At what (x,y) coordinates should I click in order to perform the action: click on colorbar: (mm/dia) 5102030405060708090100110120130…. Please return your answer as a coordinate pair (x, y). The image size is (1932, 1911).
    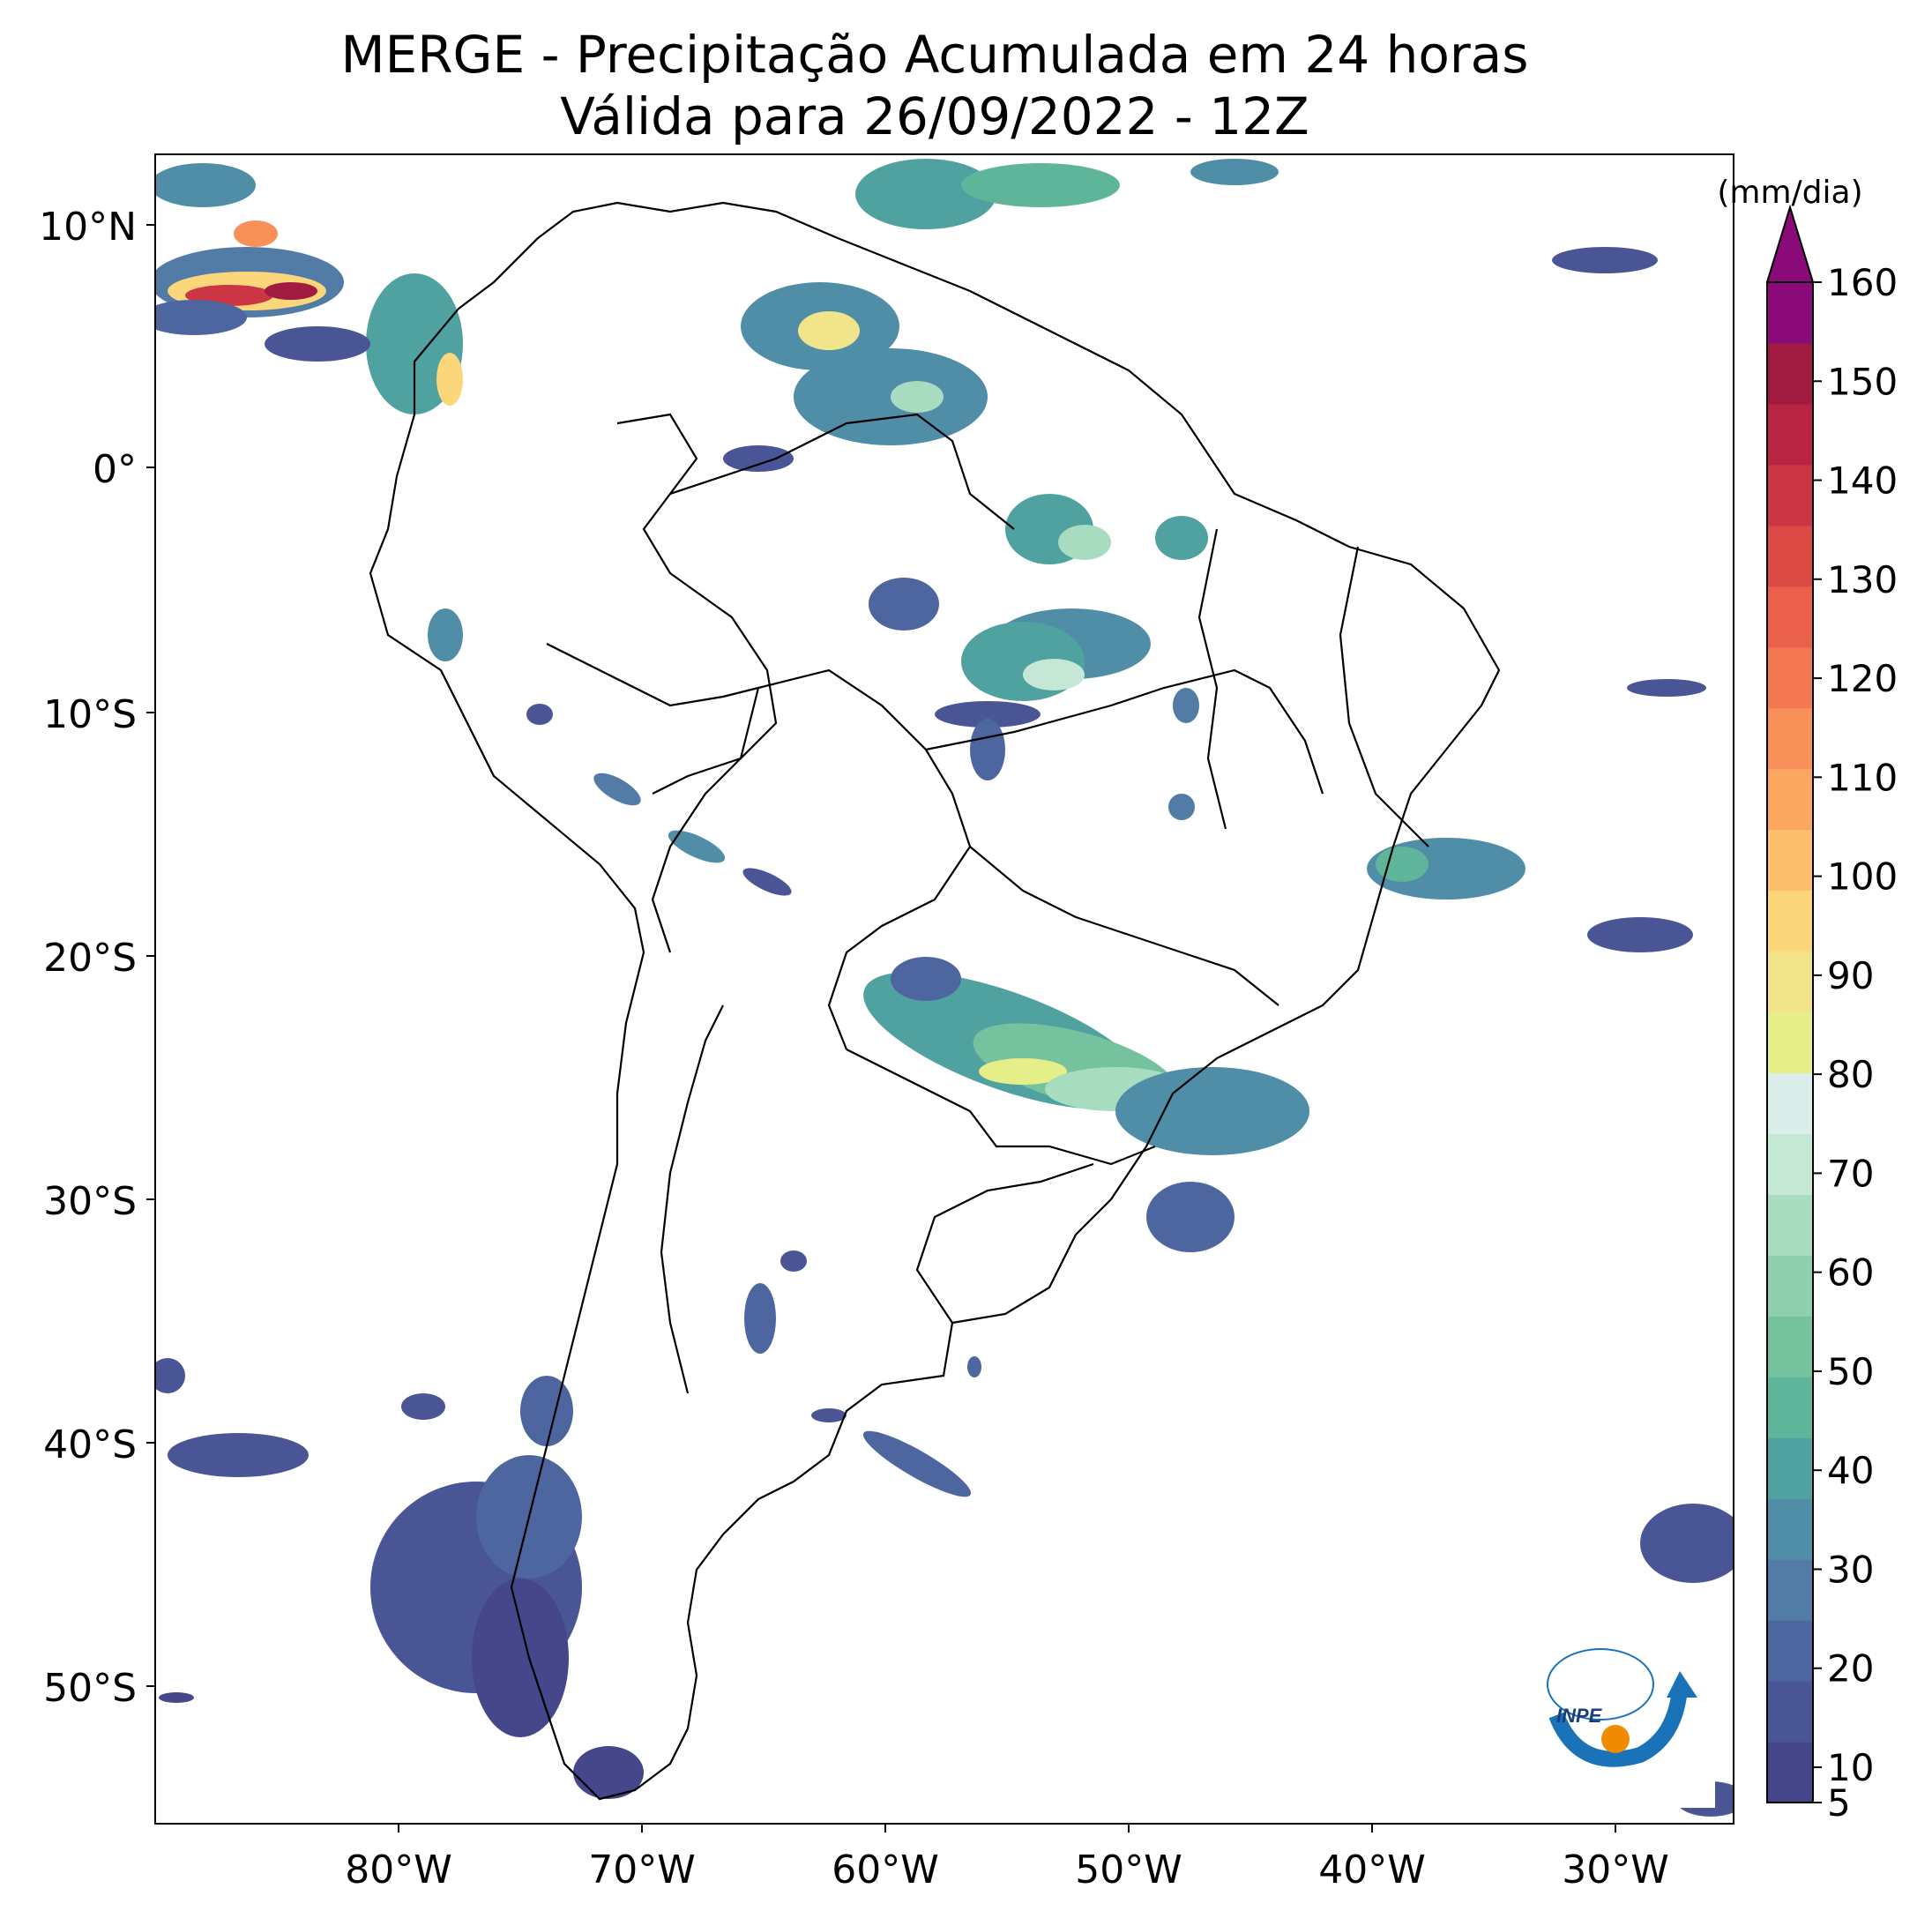
    Looking at the image, I should click on (1807, 1000).